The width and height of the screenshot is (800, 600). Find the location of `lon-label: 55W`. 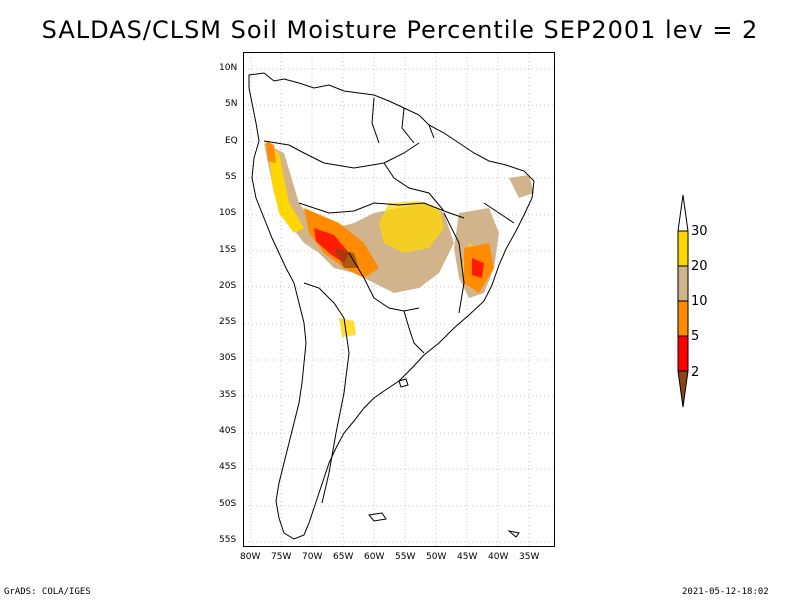

lon-label: 55W is located at coordinates (405, 557).